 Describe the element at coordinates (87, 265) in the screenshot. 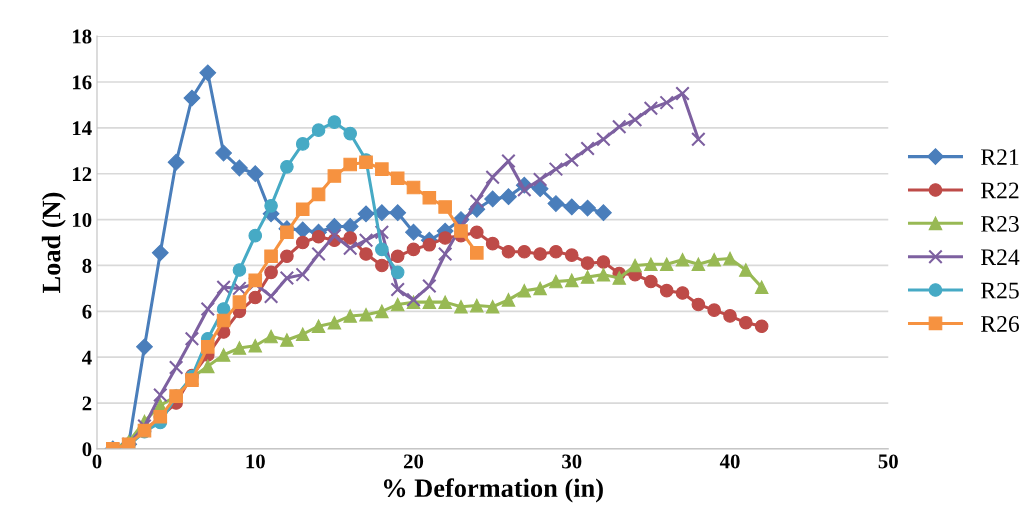

I see `y-tick-label: 8` at that location.